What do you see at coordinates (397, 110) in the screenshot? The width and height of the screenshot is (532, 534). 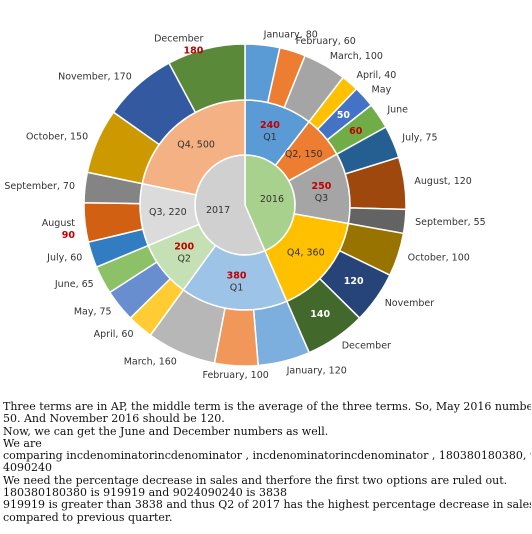 I see `month-label: June` at bounding box center [397, 110].